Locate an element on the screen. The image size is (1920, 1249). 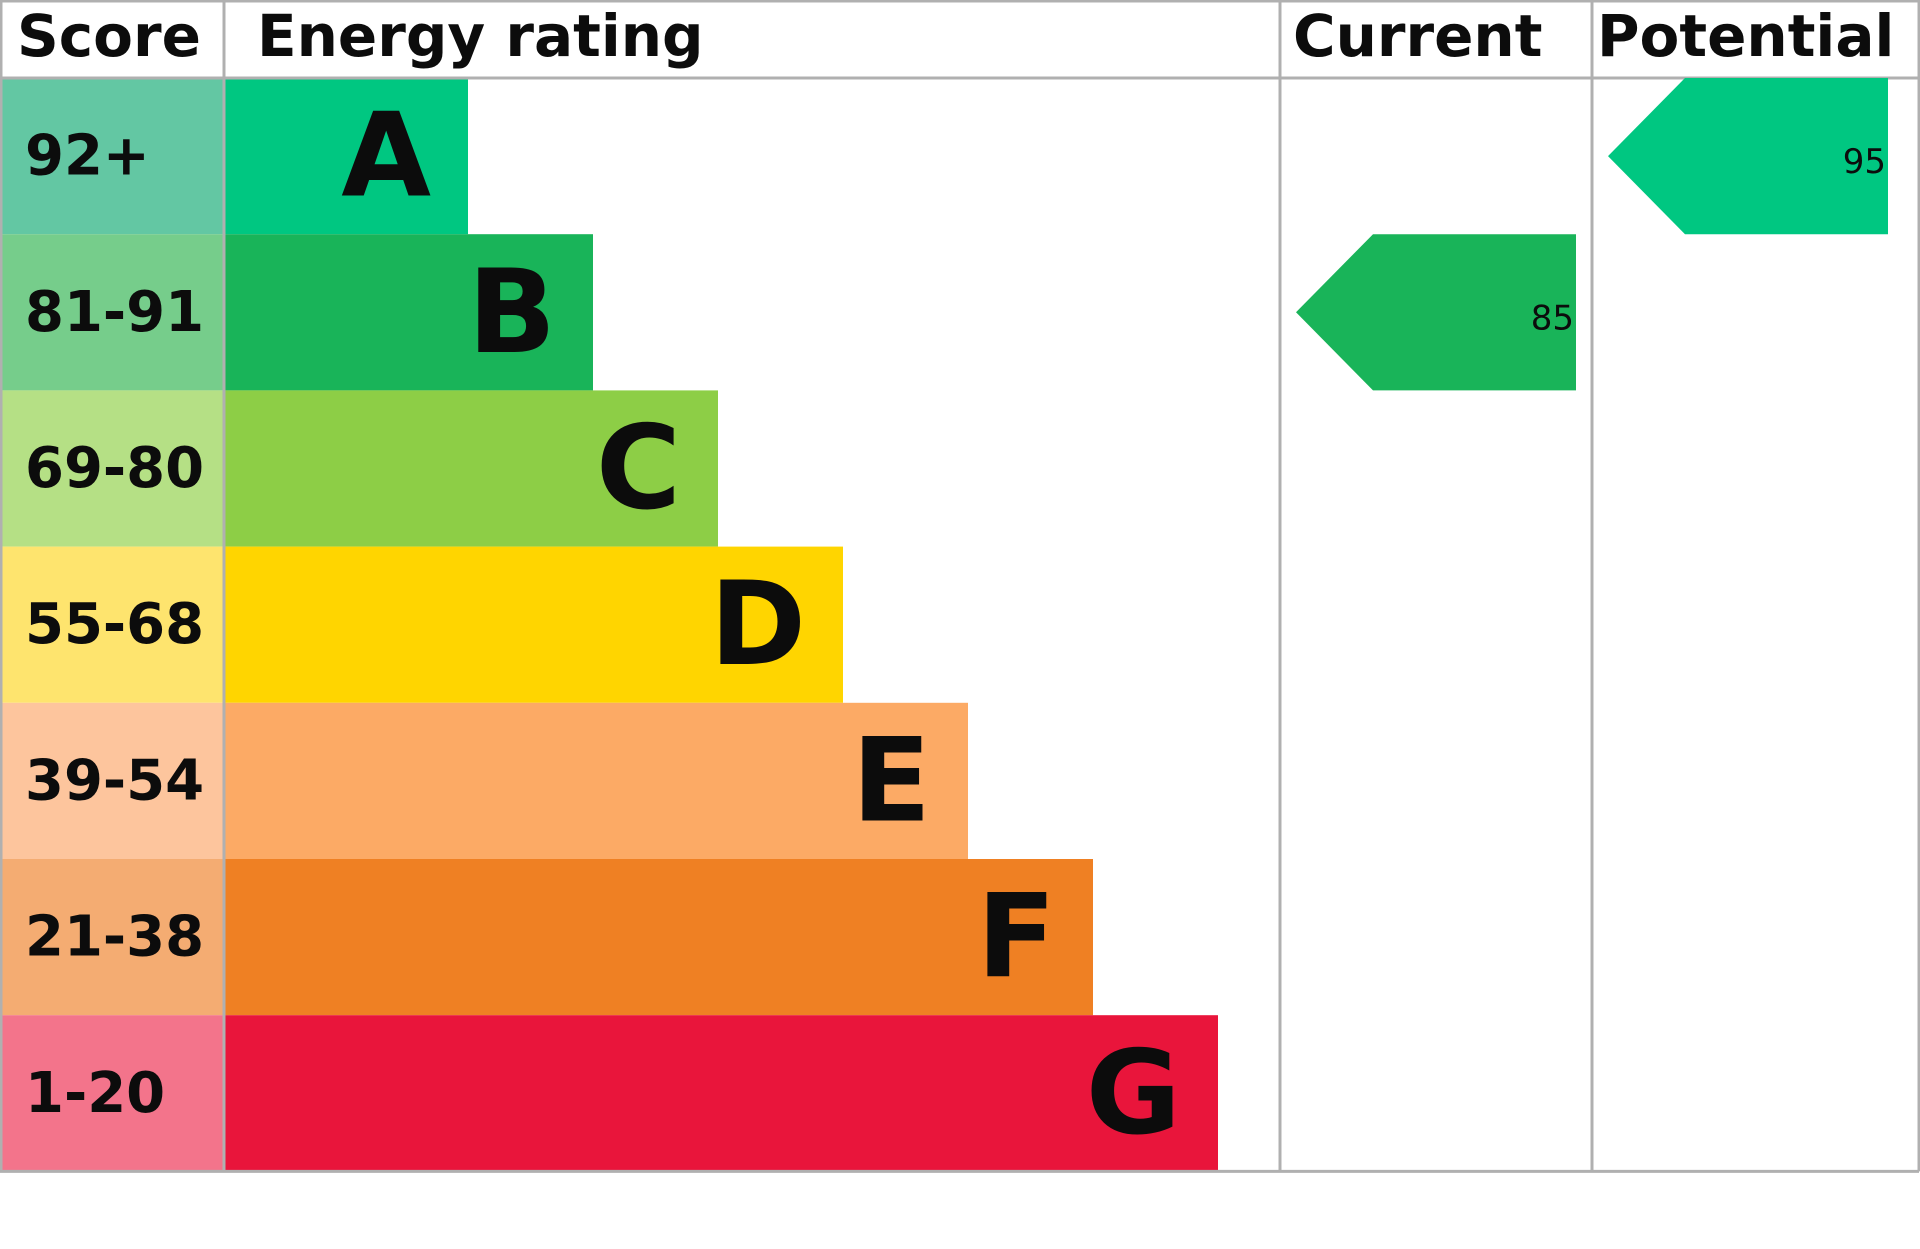
band-letter: F is located at coordinates (1016, 937).